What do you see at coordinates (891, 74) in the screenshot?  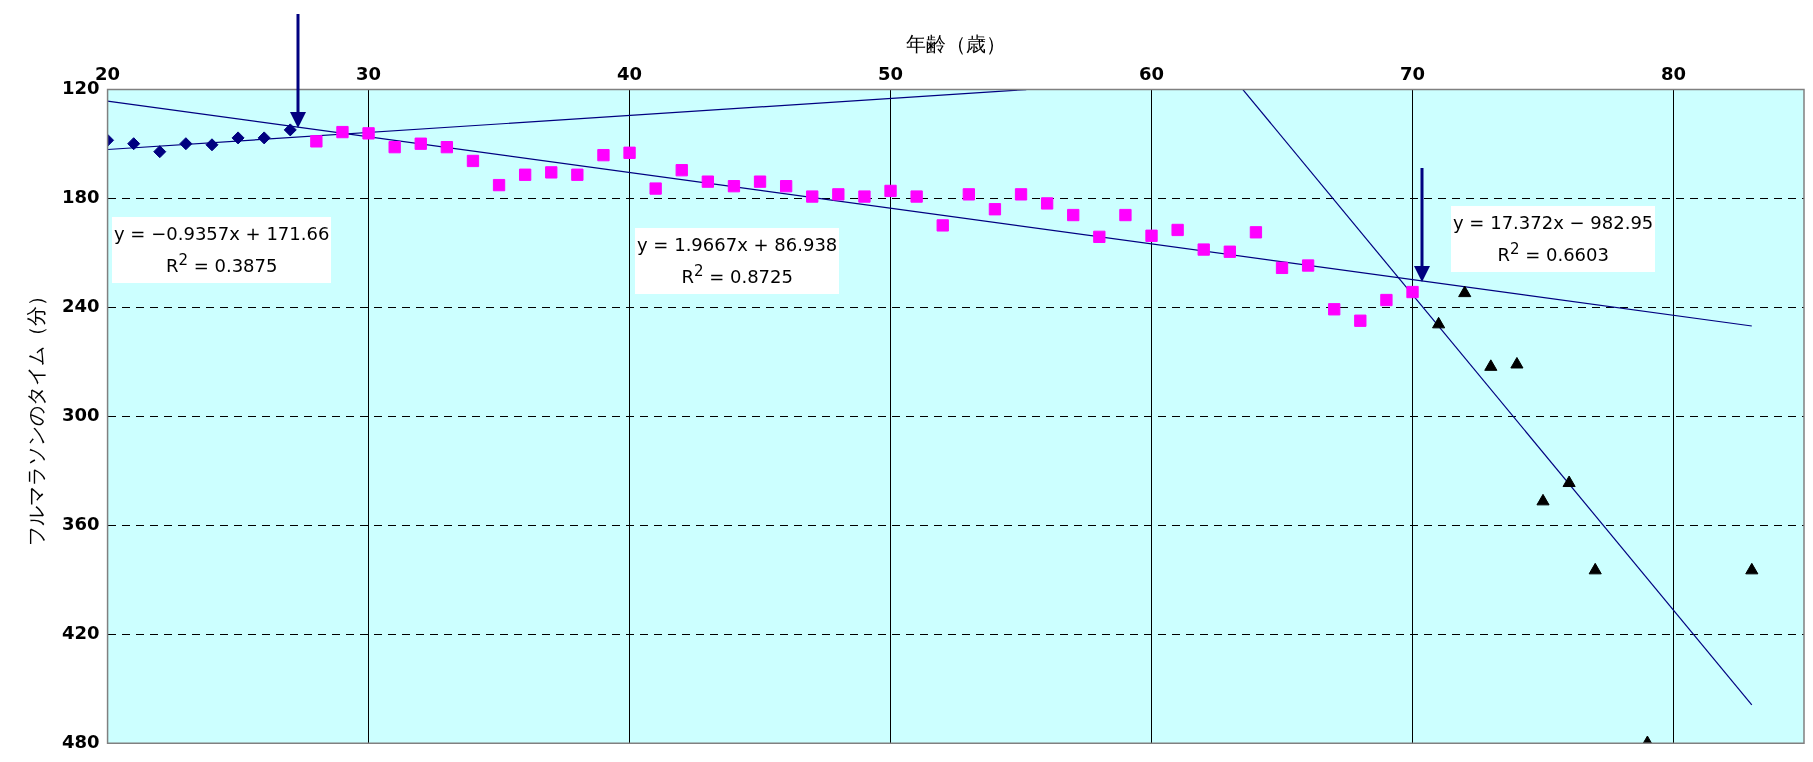 I see `x-tick-label: 50` at bounding box center [891, 74].